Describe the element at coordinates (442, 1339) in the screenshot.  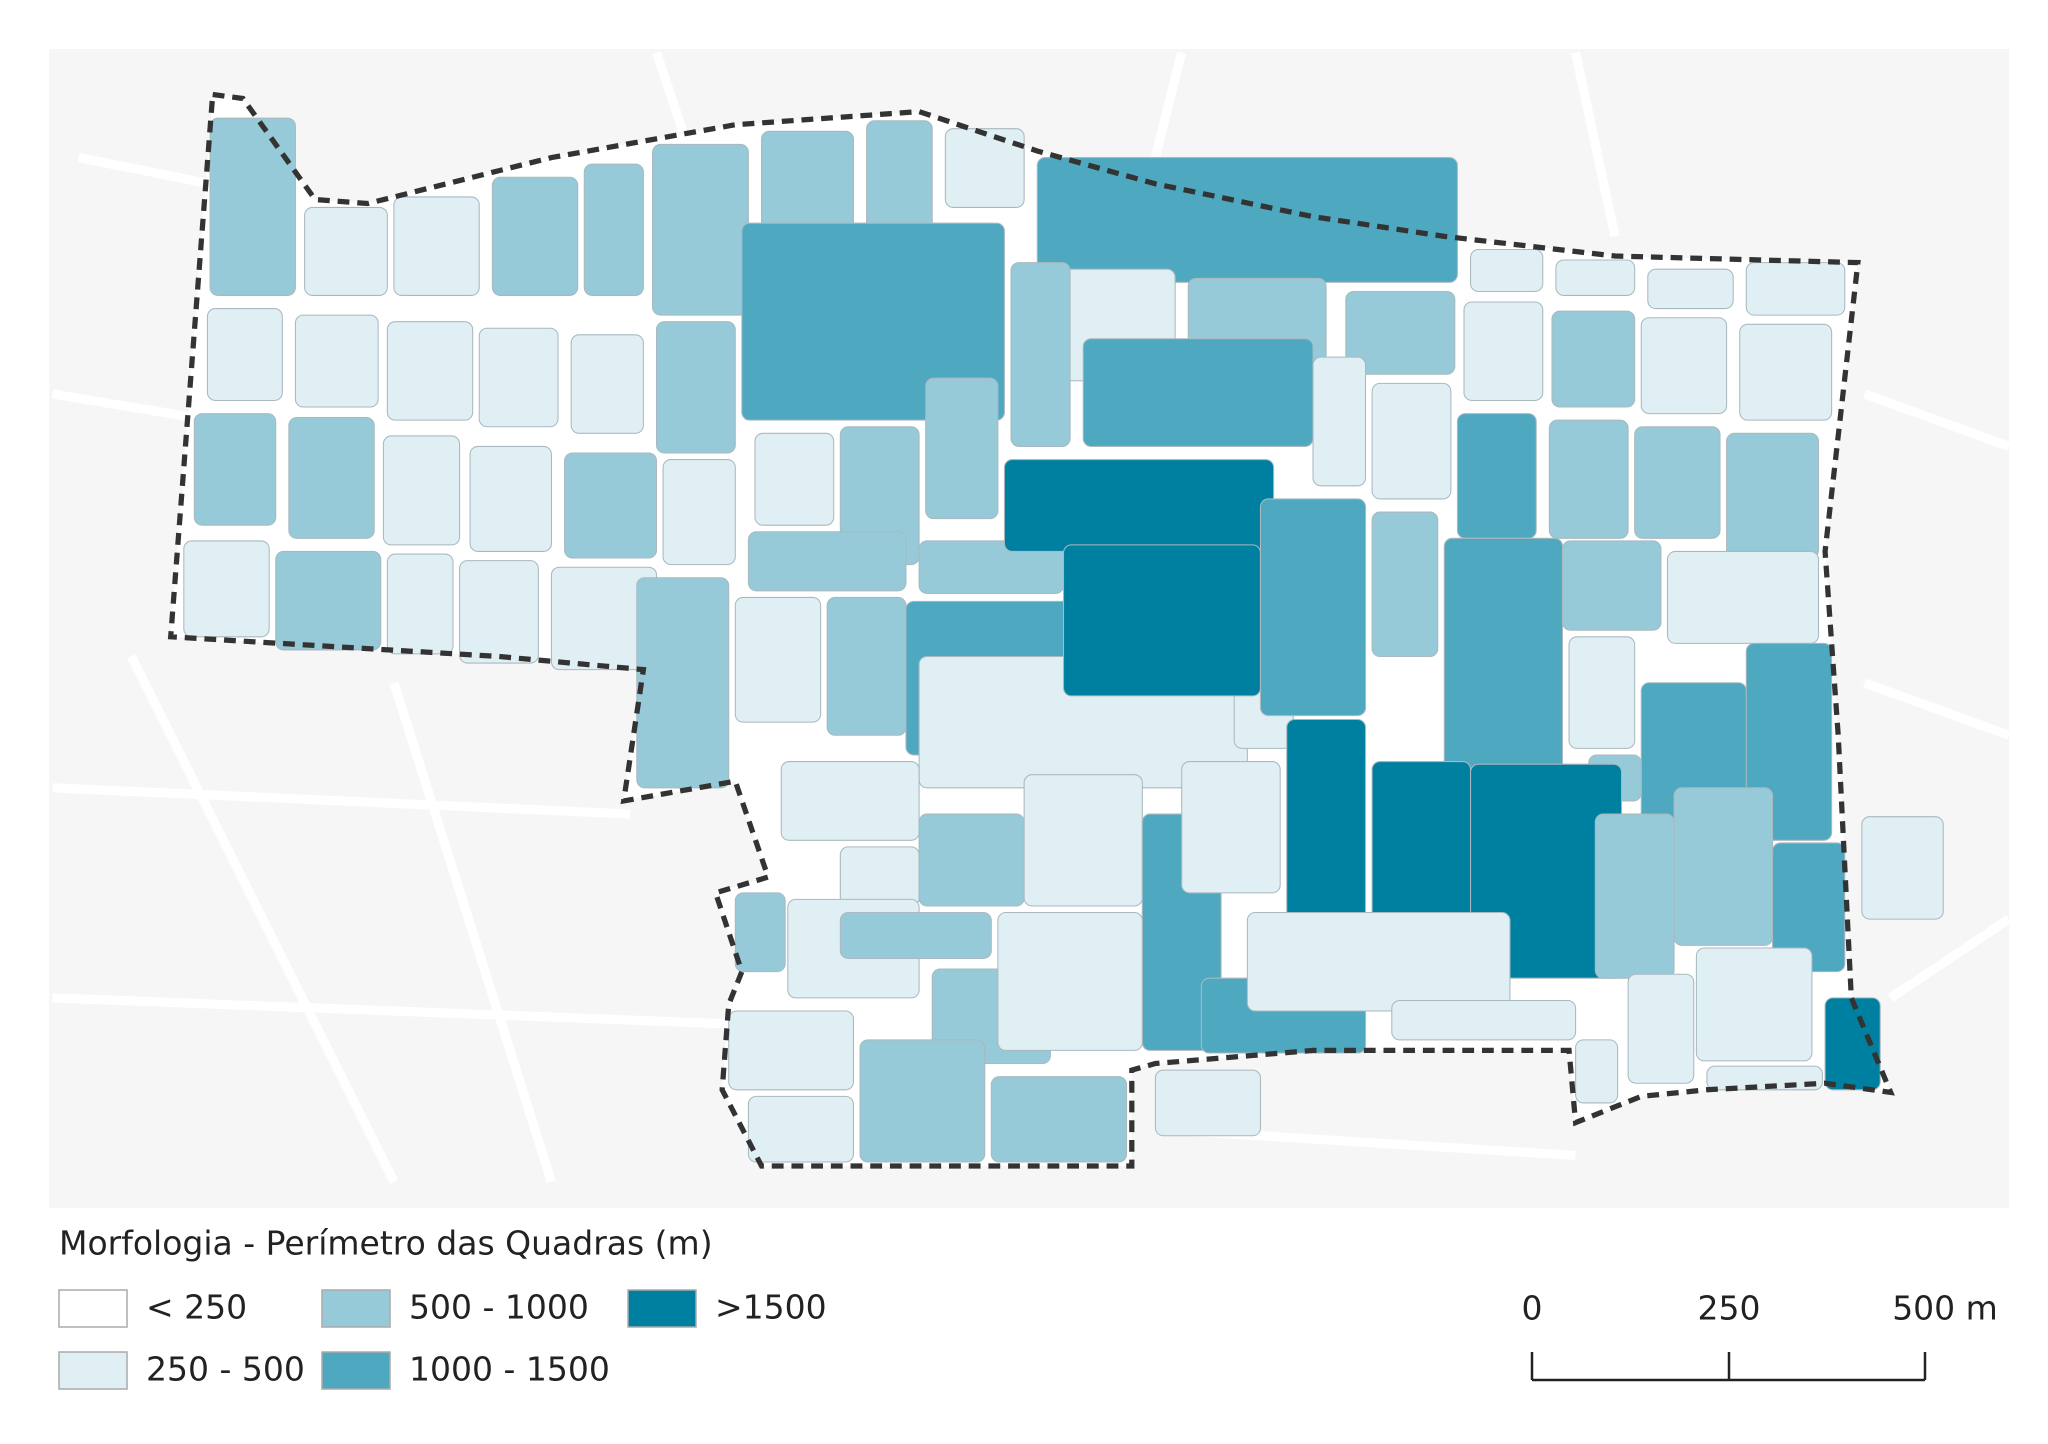
I see `legend: < 250 250 - 500 500 - 1000 1000 - 1500 >1500` at that location.